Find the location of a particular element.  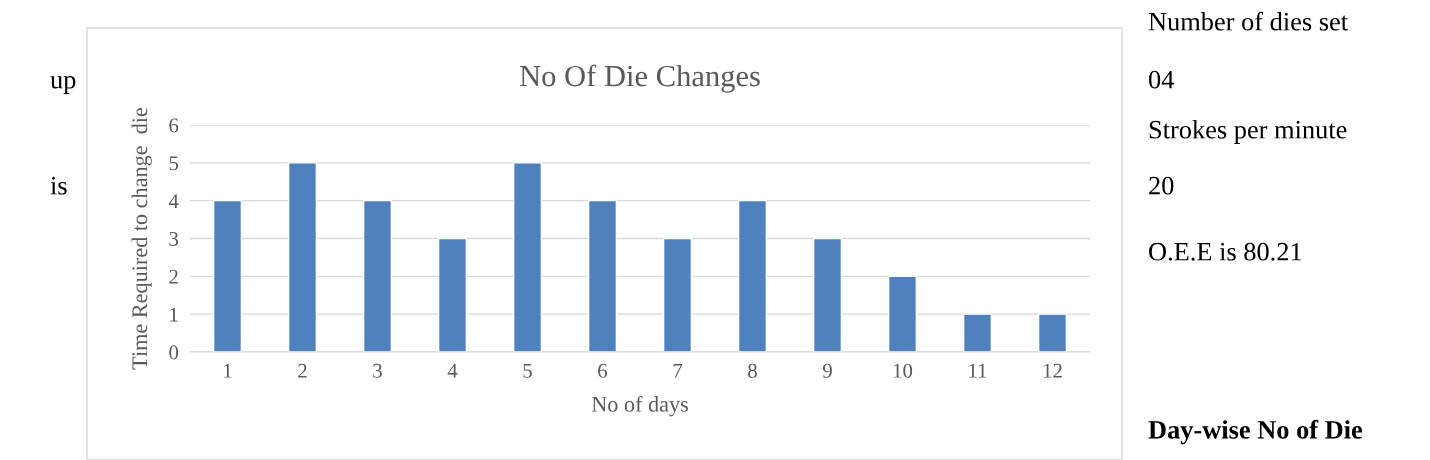

chart-title: No Of Die Changes is located at coordinates (639, 78).